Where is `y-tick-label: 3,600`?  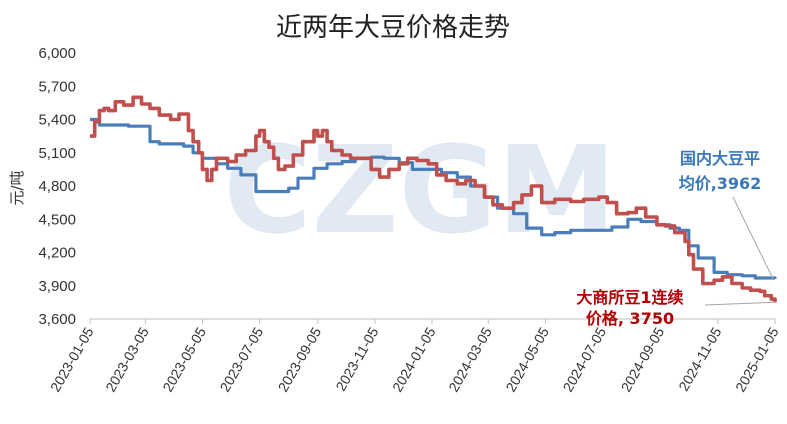 y-tick-label: 3,600 is located at coordinates (57, 319).